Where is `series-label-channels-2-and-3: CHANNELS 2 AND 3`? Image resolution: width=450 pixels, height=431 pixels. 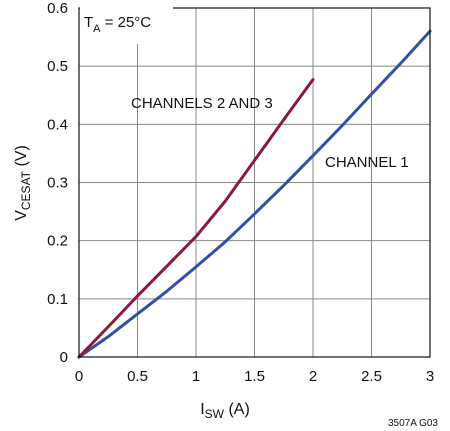
series-label-channels-2-and-3: CHANNELS 2 AND 3 is located at coordinates (202, 103).